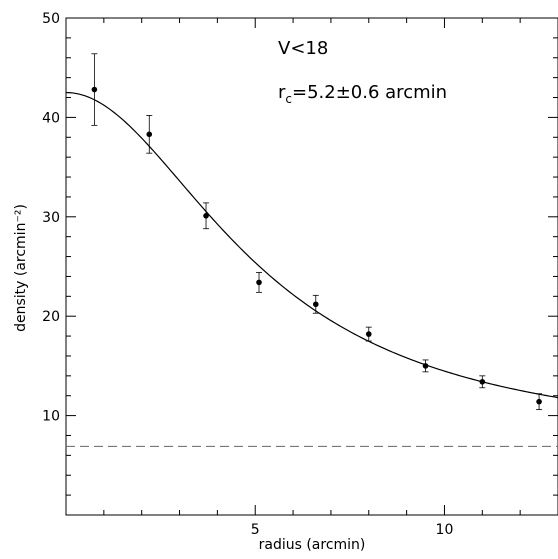 The height and width of the screenshot is (559, 558). What do you see at coordinates (282, 92) in the screenshot?
I see `annotation-core-radius-symbol: r` at bounding box center [282, 92].